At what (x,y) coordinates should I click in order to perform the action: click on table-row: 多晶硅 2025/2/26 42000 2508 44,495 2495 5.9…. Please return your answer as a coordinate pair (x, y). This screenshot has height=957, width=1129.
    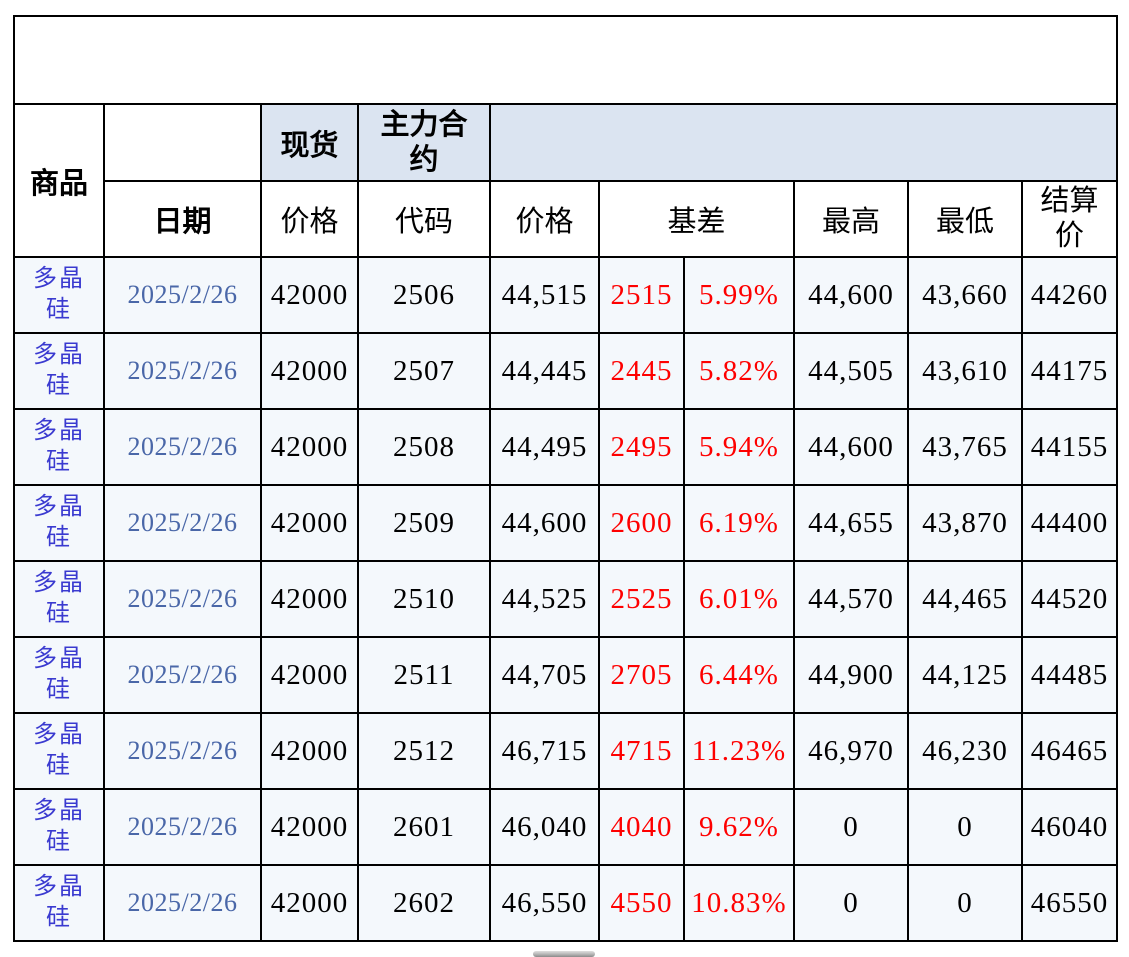
    Looking at the image, I should click on (565, 447).